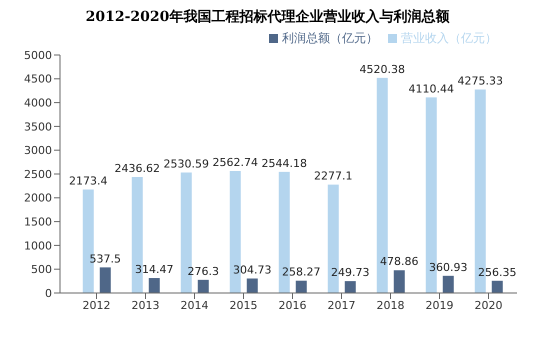 This screenshot has height=337, width=535. What do you see at coordinates (481, 81) in the screenshot?
I see `data-label: 4275.33` at bounding box center [481, 81].